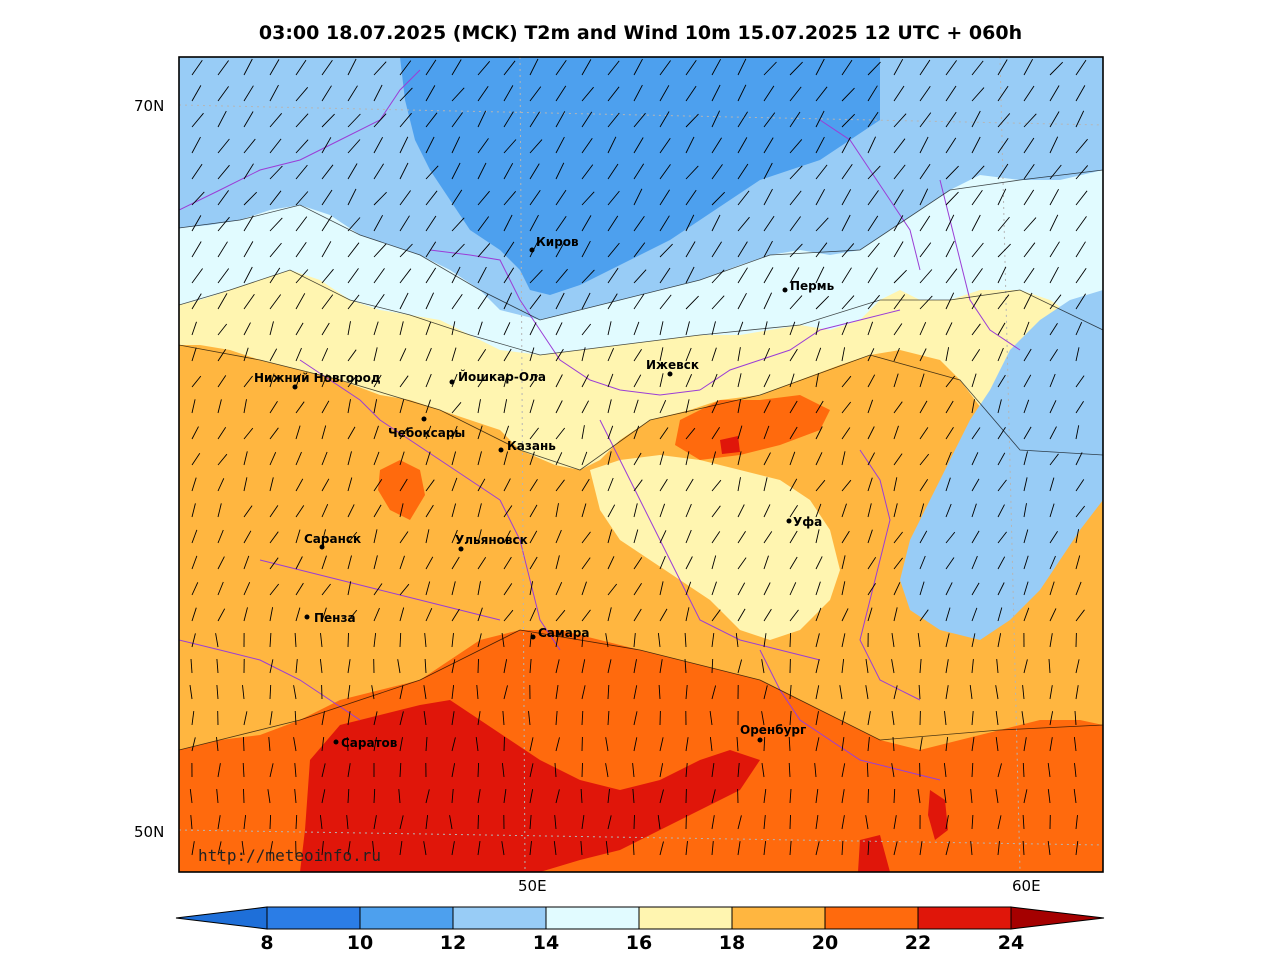 The height and width of the screenshot is (963, 1281). What do you see at coordinates (330, 618) in the screenshot?
I see `city-penza: Пенза` at bounding box center [330, 618].